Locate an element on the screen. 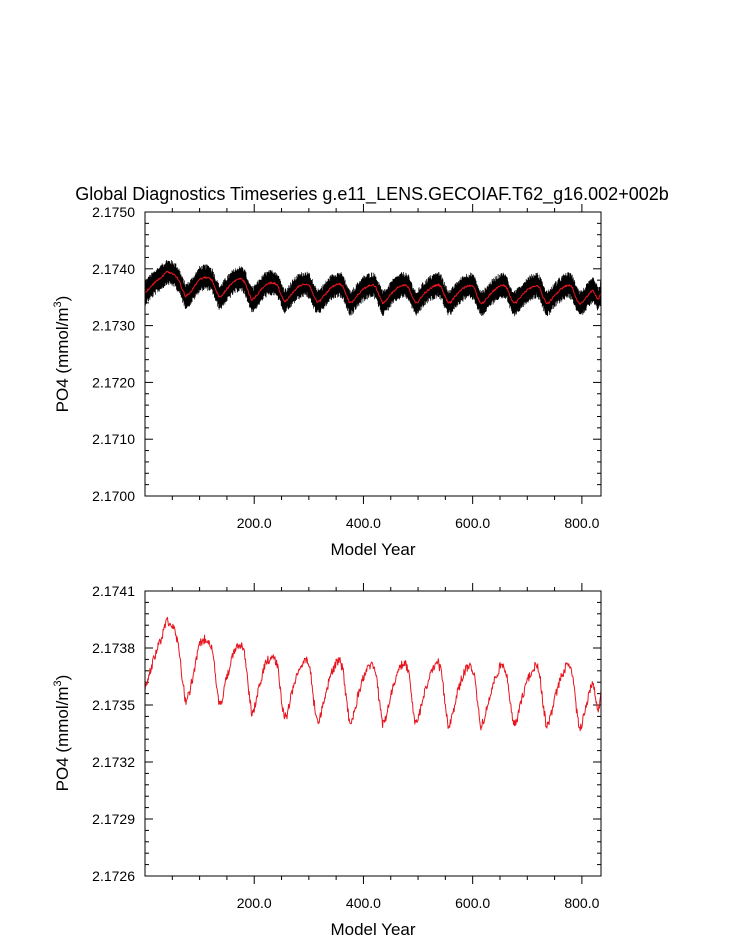 This screenshot has height=945, width=733. y-tick-label: 2.1735 is located at coordinates (113, 705).